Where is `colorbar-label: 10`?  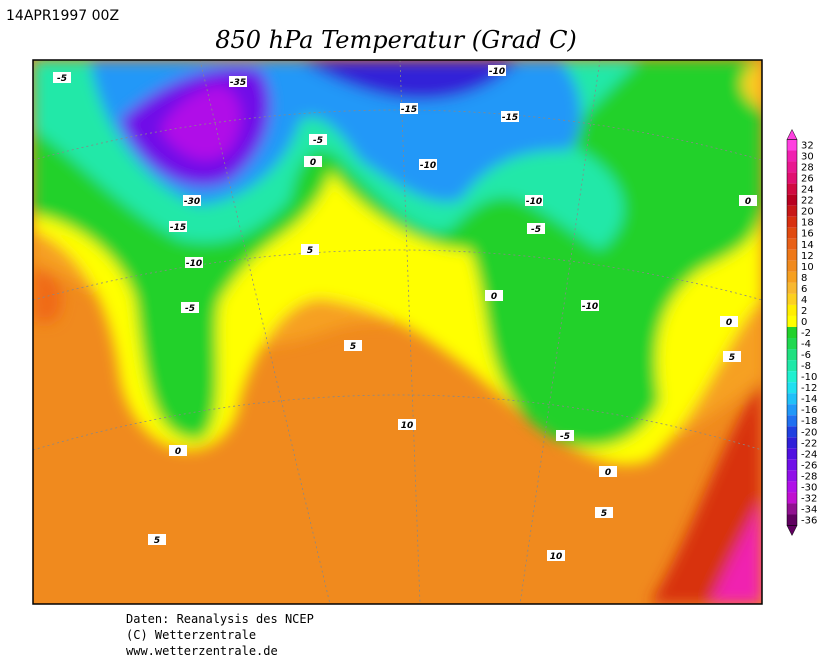 colorbar-label: 10 is located at coordinates (807, 267).